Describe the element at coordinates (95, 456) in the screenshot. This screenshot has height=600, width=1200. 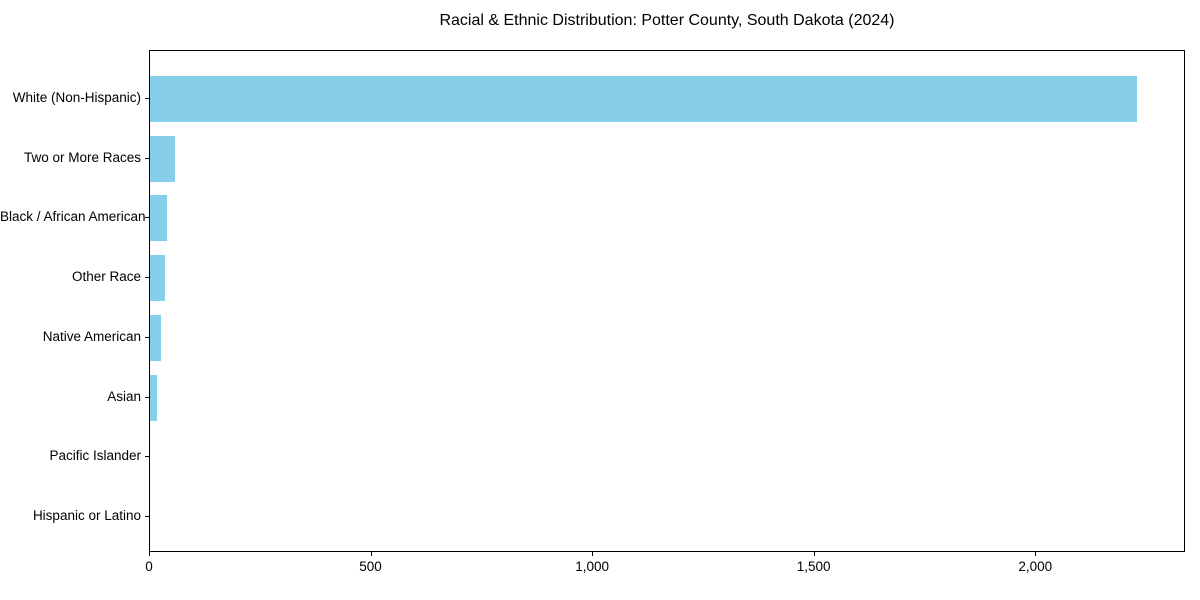
I see `y-axis-label: Pacific Islander` at that location.